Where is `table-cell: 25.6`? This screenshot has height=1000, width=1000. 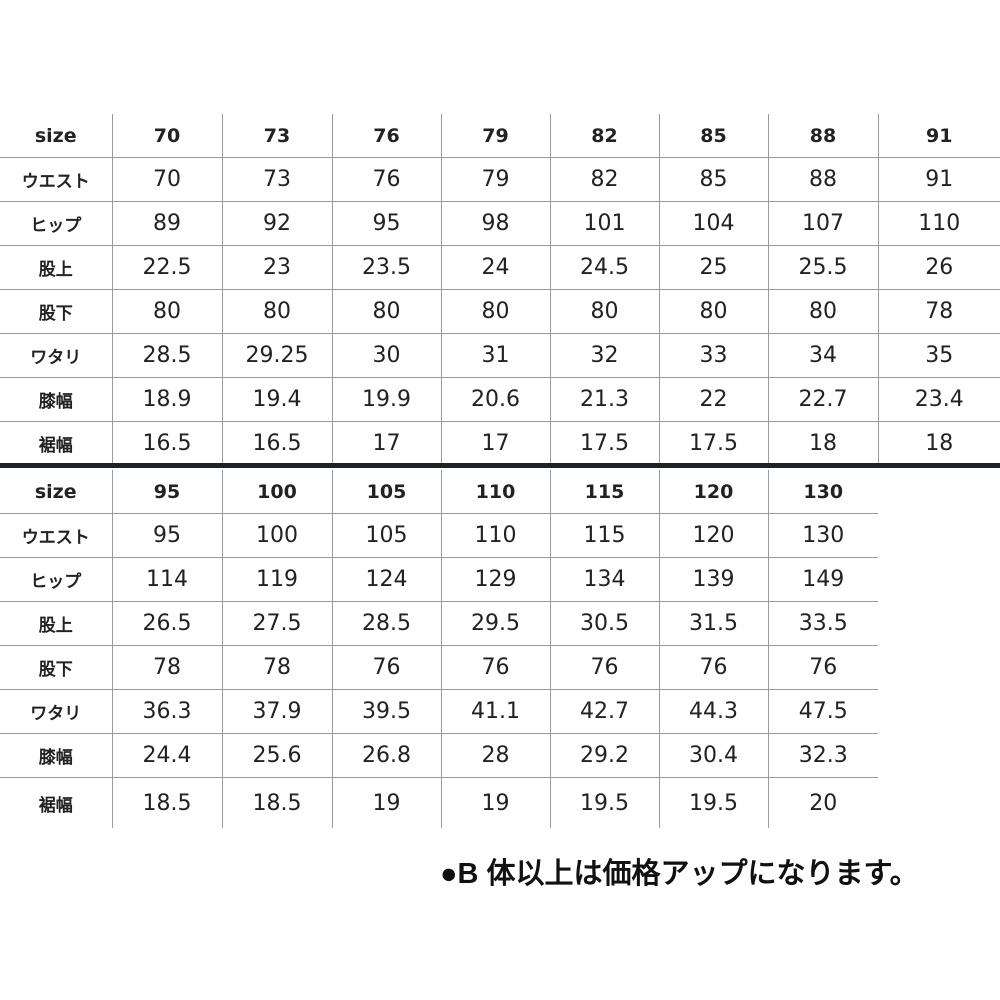
table-cell: 25.6 is located at coordinates (276, 755).